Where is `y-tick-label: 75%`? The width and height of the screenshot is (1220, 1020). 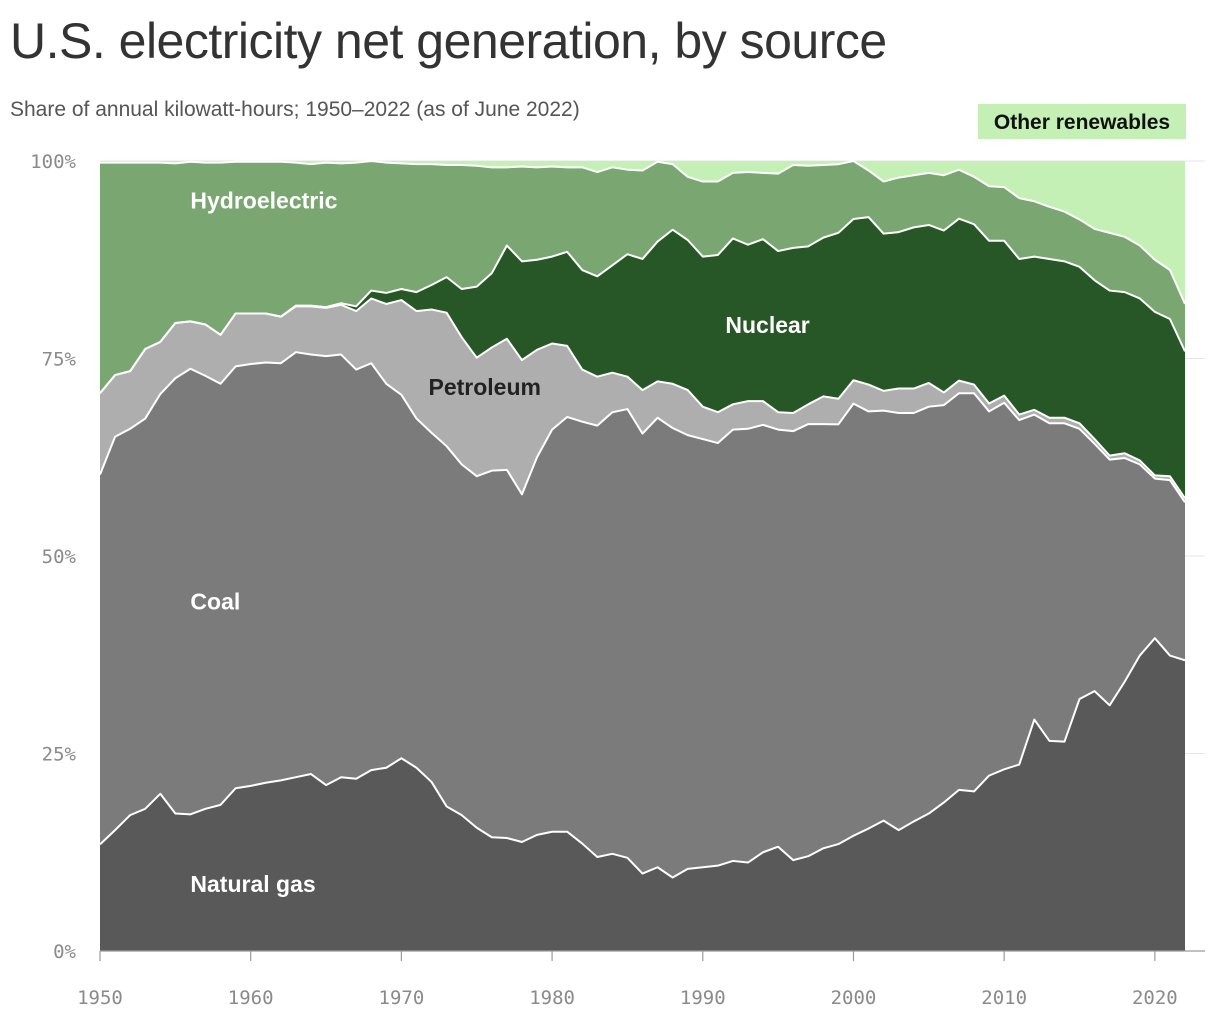 y-tick-label: 75% is located at coordinates (59, 360).